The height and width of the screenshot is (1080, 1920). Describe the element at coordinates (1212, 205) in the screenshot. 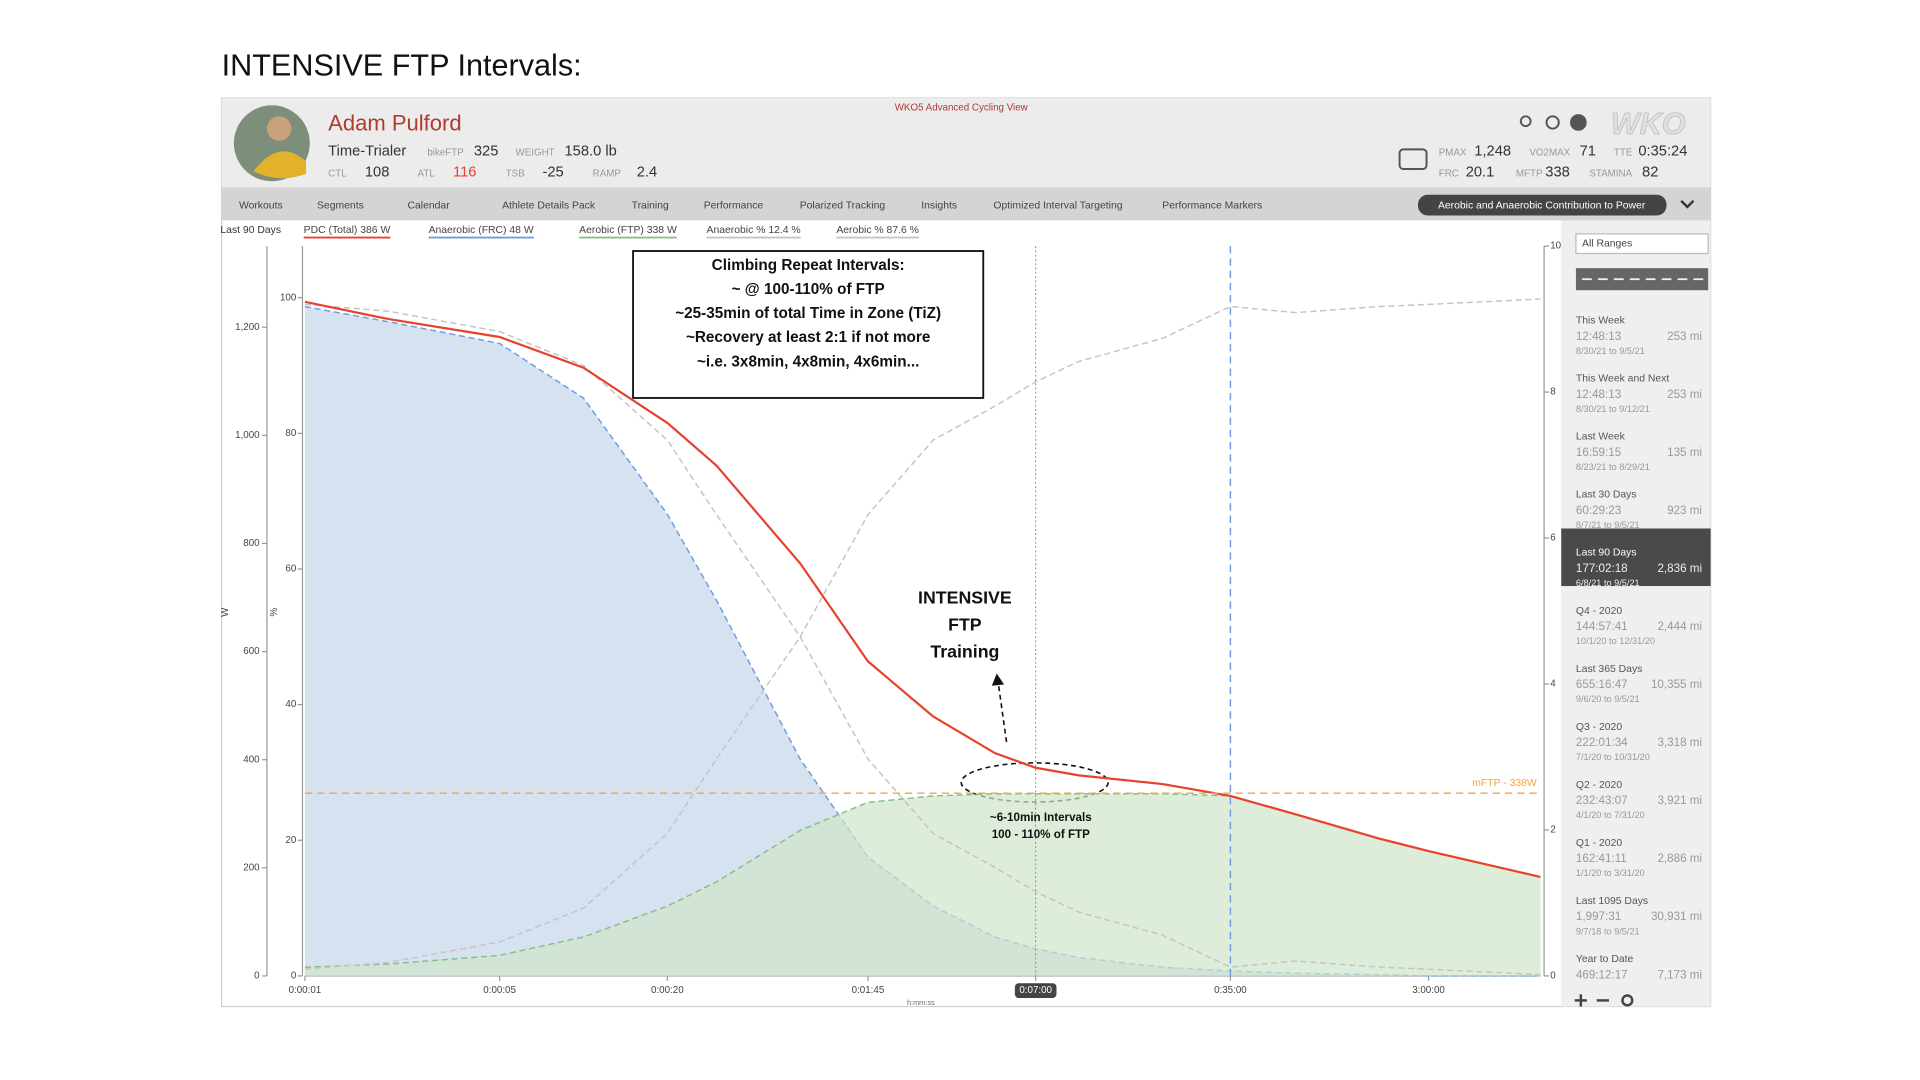

I see `nav-tab: Performance Markers` at that location.